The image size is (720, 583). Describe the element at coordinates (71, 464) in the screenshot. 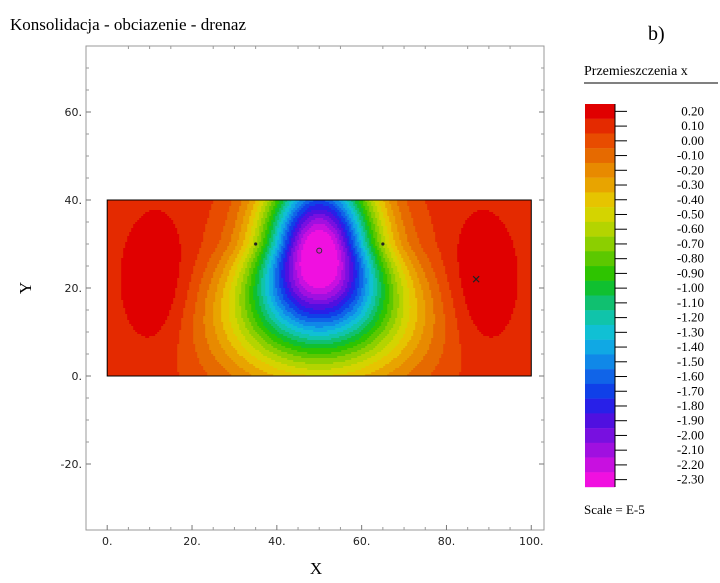

I see `y-tick-label: -20.` at that location.